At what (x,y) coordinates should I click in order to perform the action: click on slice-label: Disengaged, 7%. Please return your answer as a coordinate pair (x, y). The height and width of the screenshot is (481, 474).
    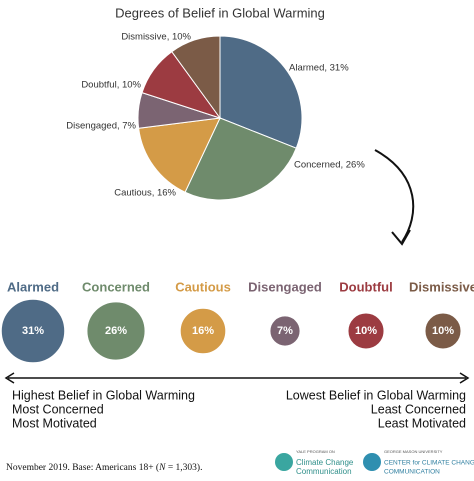
    Looking at the image, I should click on (101, 126).